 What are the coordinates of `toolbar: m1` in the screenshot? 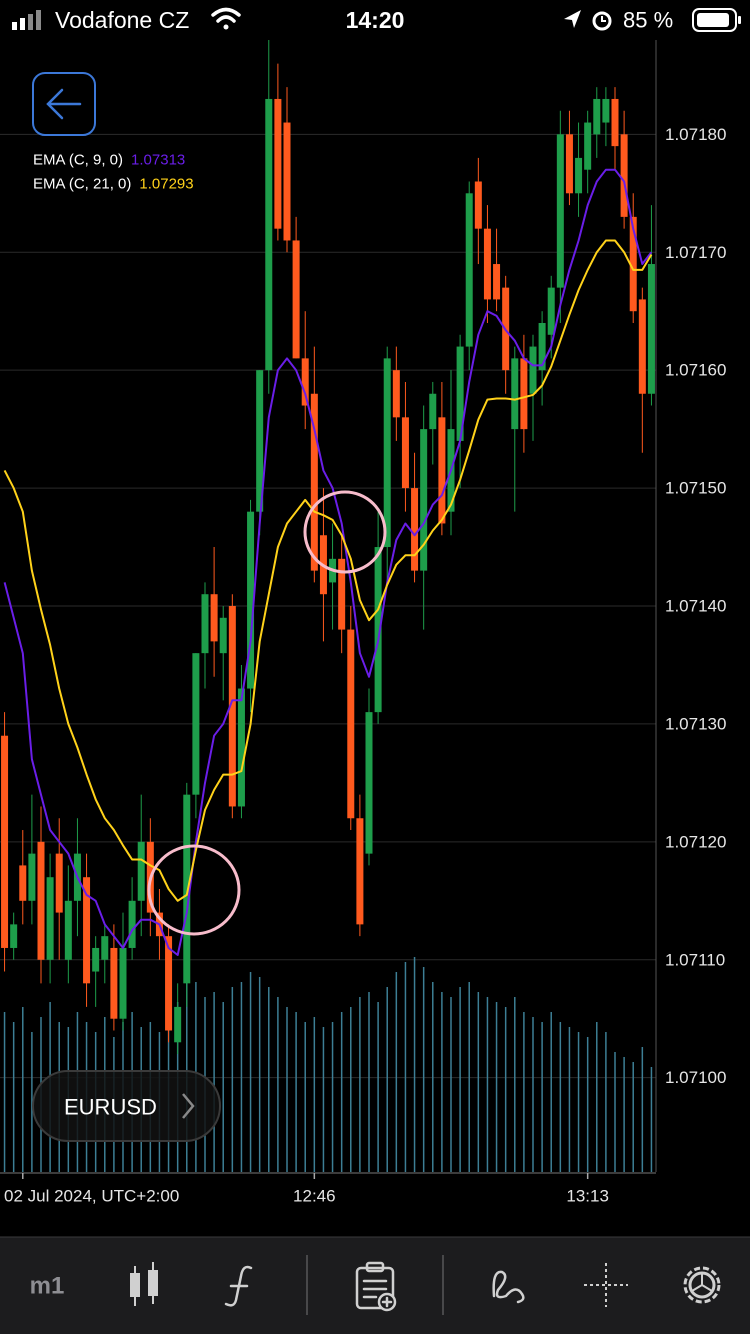 It's located at (375, 1285).